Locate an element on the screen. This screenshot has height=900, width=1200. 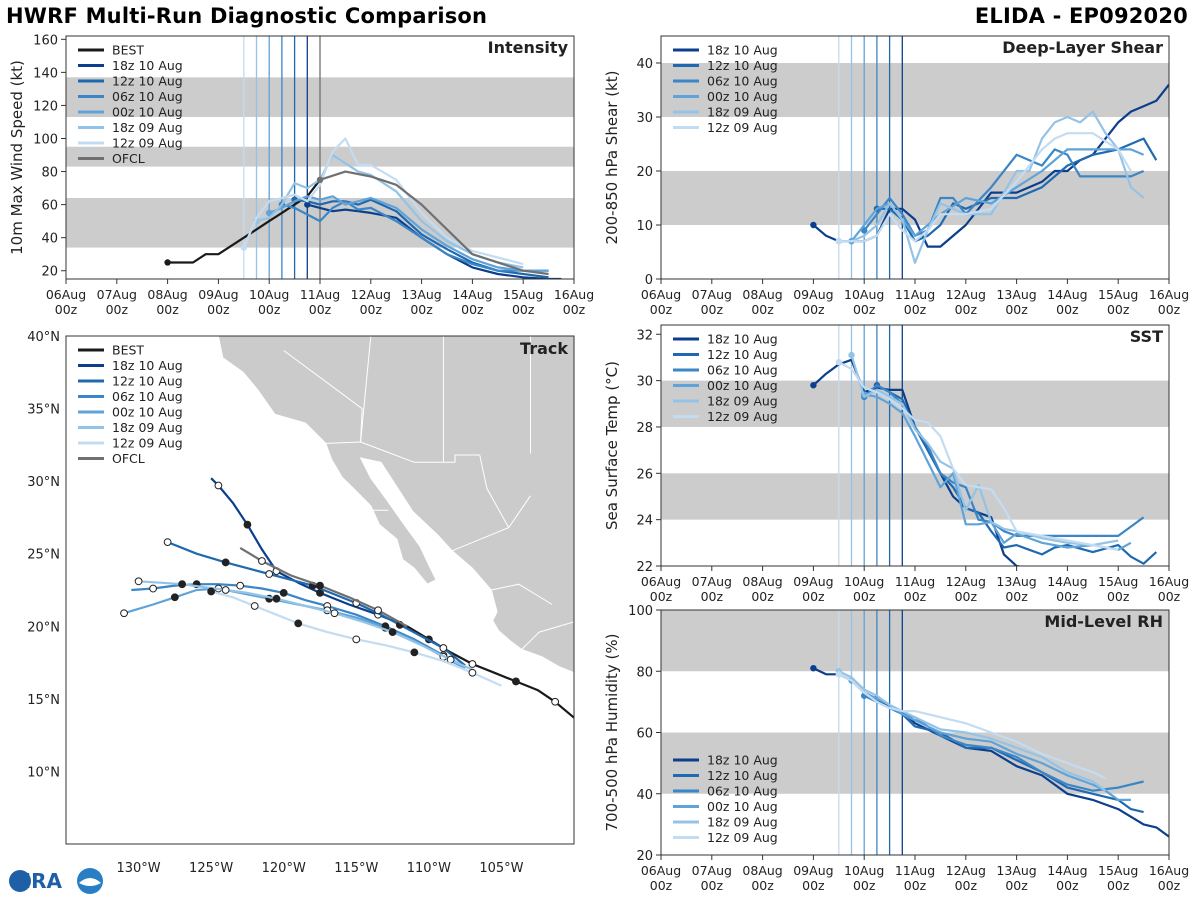
sst-ytick-label: 26 is located at coordinates (644, 474).